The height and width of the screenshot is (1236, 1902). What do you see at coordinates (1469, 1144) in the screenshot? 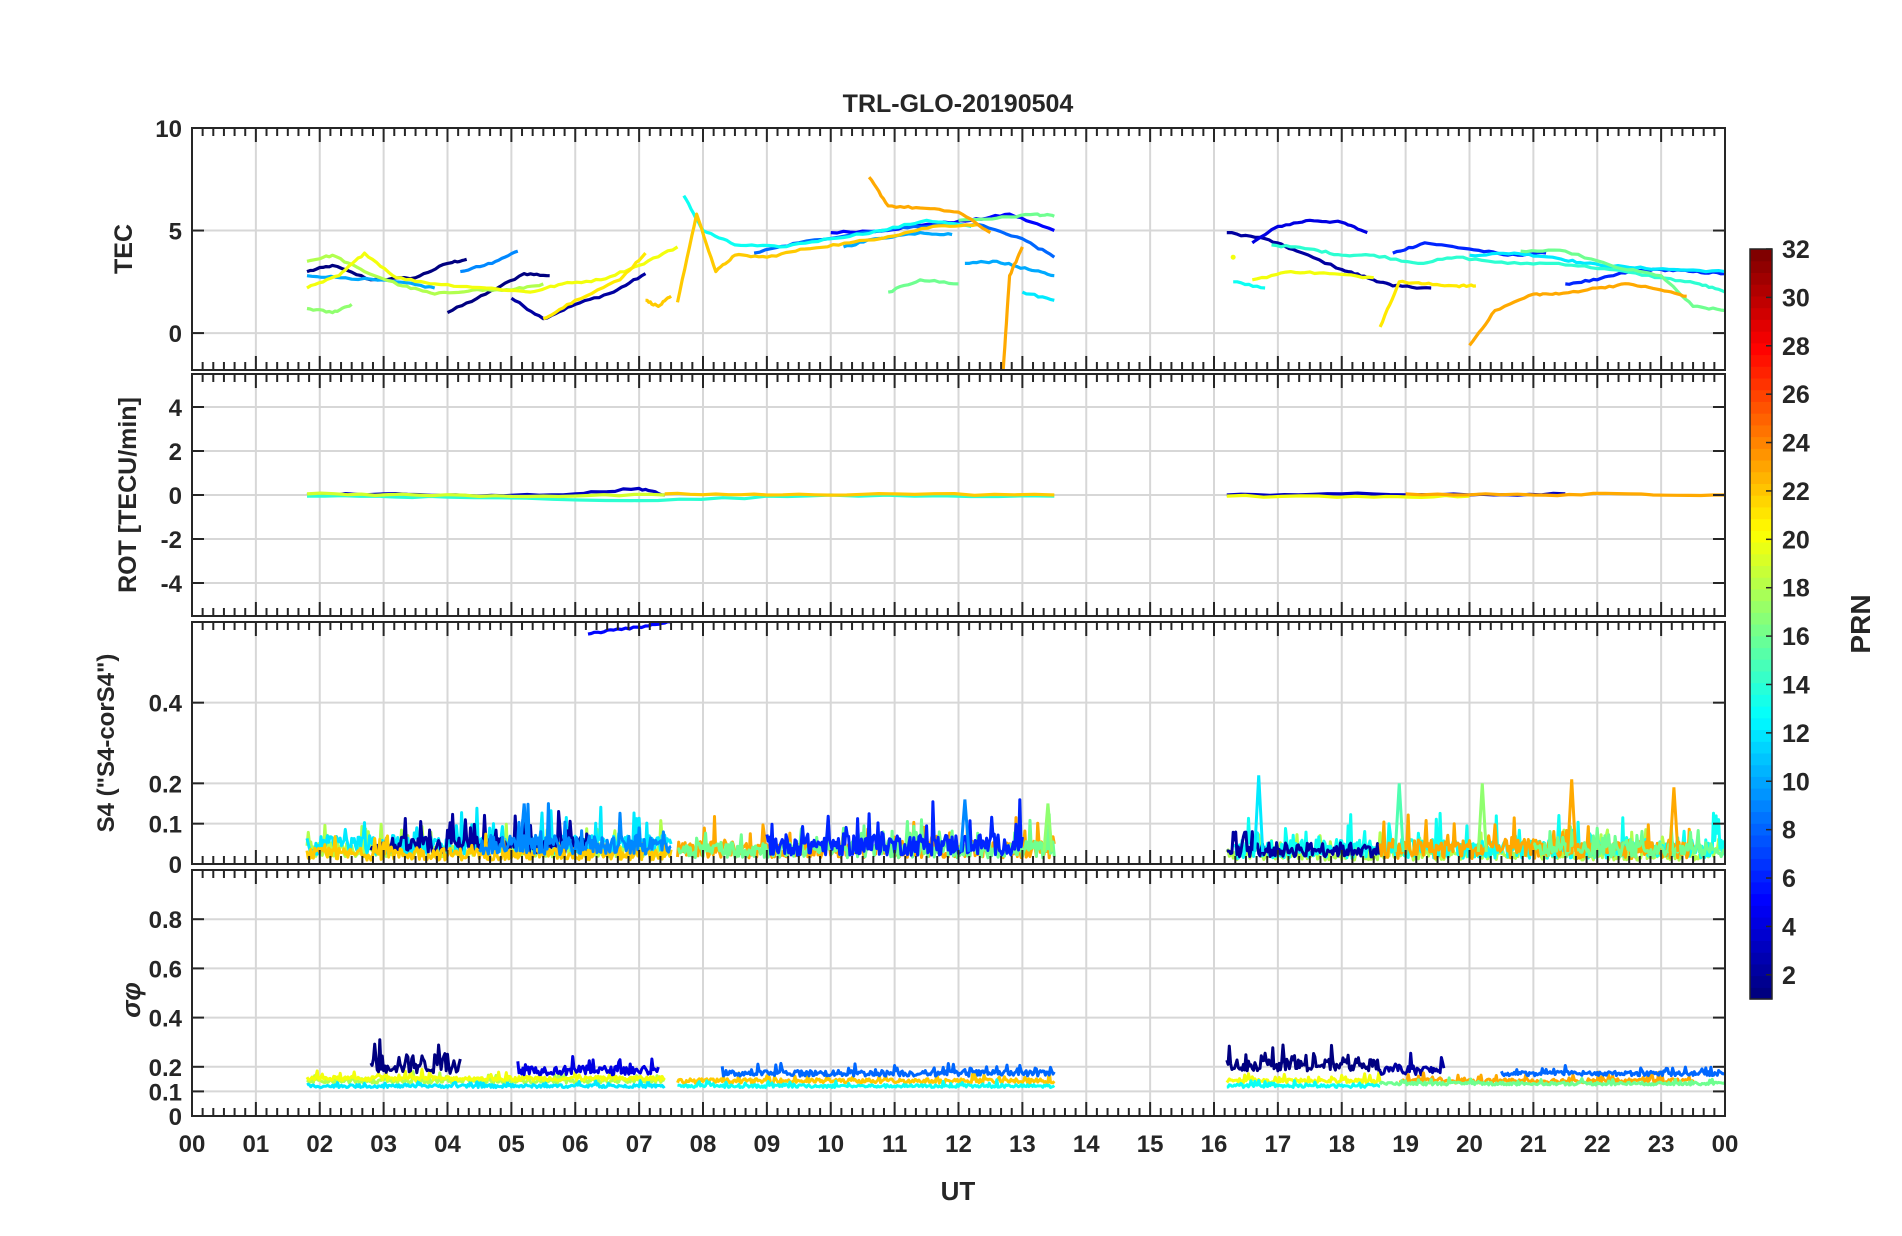
I see `x-tick-label: 20` at bounding box center [1469, 1144].